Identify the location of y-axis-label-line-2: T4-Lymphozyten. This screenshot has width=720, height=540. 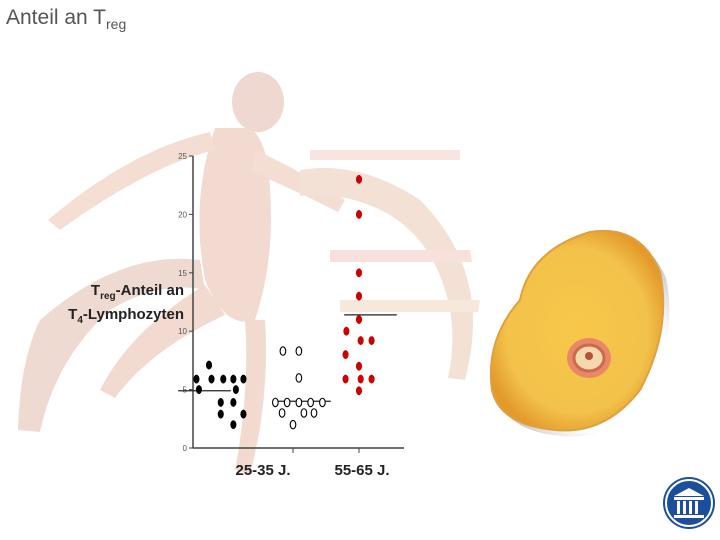
(126, 318).